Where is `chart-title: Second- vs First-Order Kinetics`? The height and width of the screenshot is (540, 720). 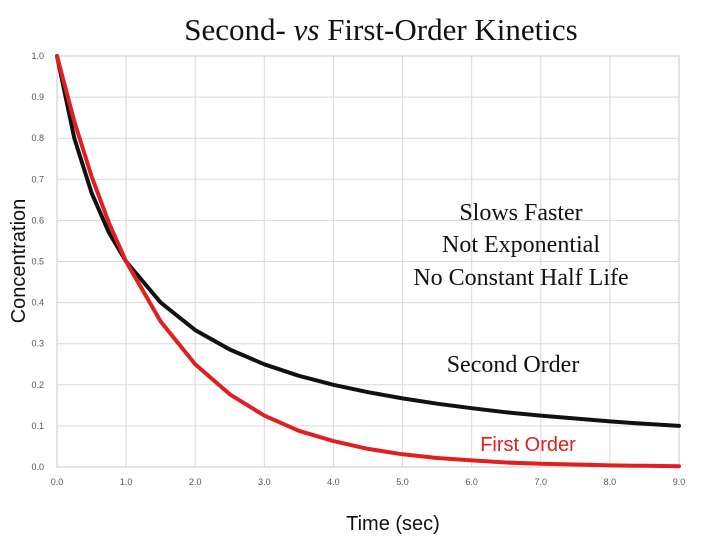 chart-title: Second- vs First-Order Kinetics is located at coordinates (380, 29).